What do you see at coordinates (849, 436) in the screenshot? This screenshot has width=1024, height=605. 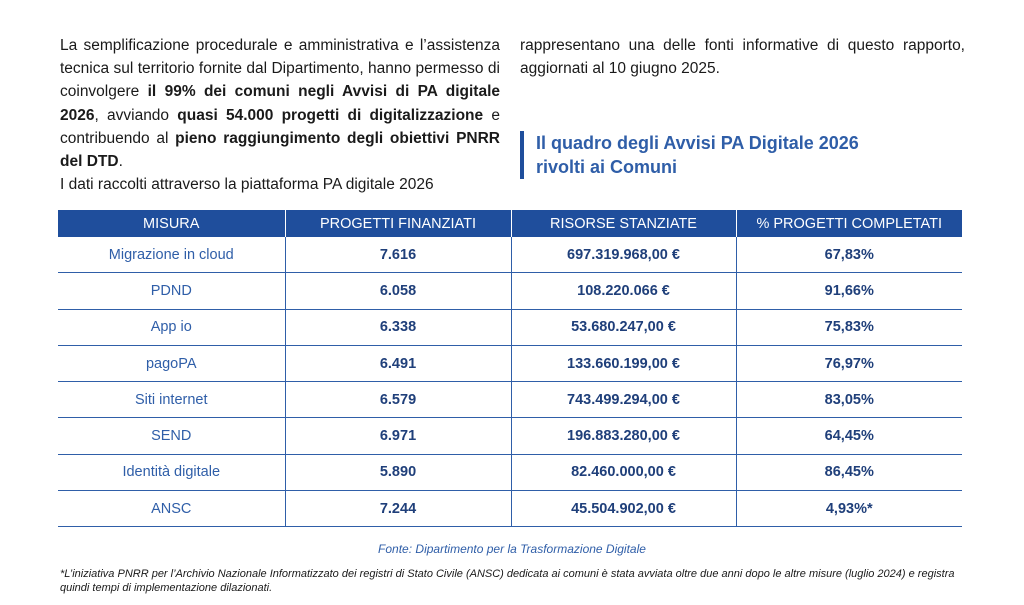 I see `cell-completati: 64,45%` at bounding box center [849, 436].